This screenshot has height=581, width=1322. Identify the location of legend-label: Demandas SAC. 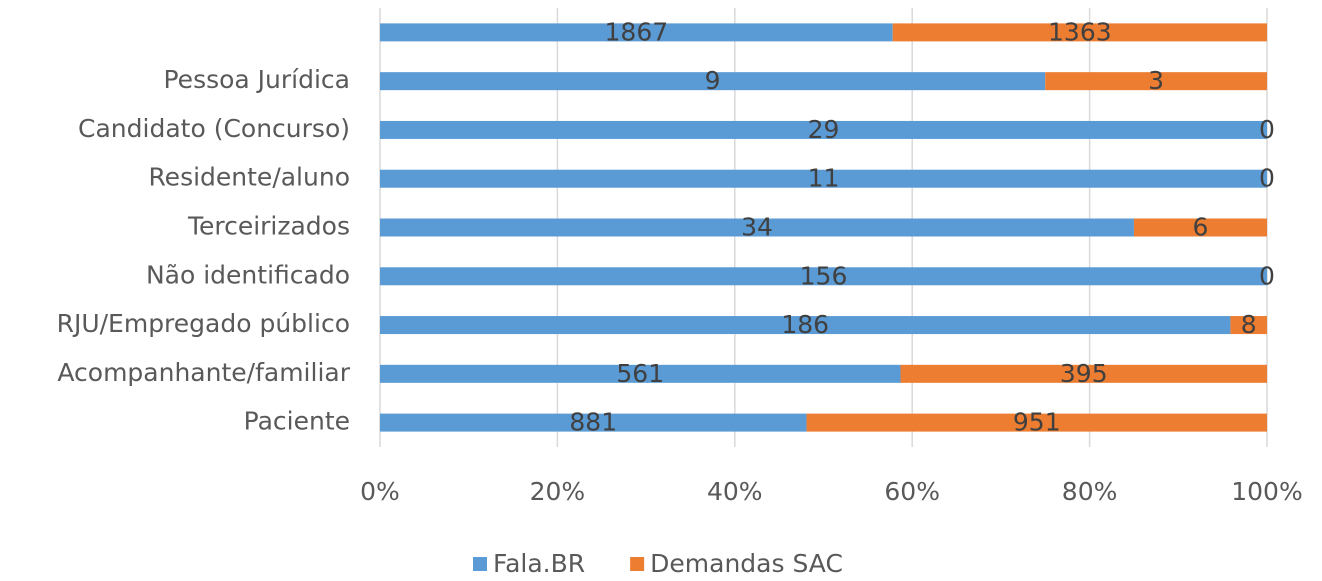
(746, 563).